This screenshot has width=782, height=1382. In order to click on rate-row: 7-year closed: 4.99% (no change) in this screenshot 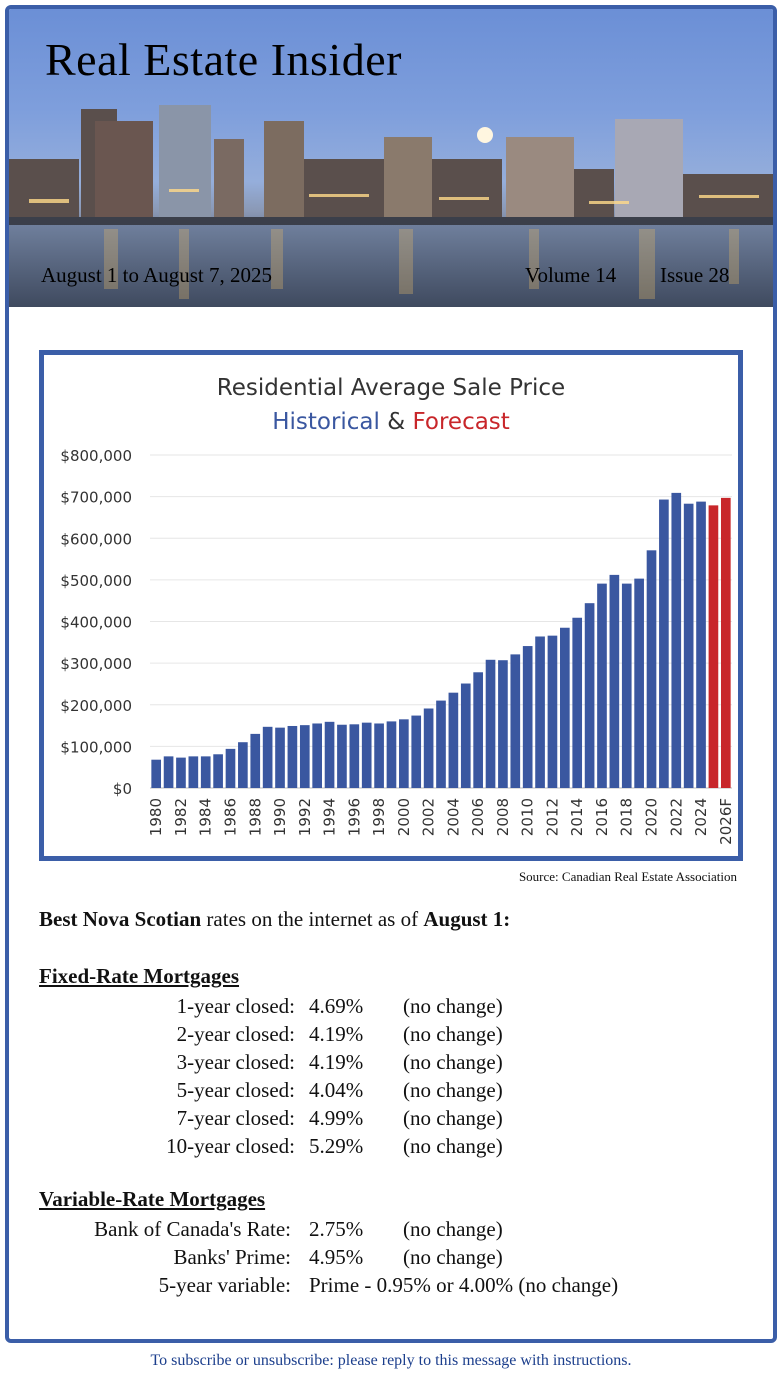, I will do `click(391, 1120)`.